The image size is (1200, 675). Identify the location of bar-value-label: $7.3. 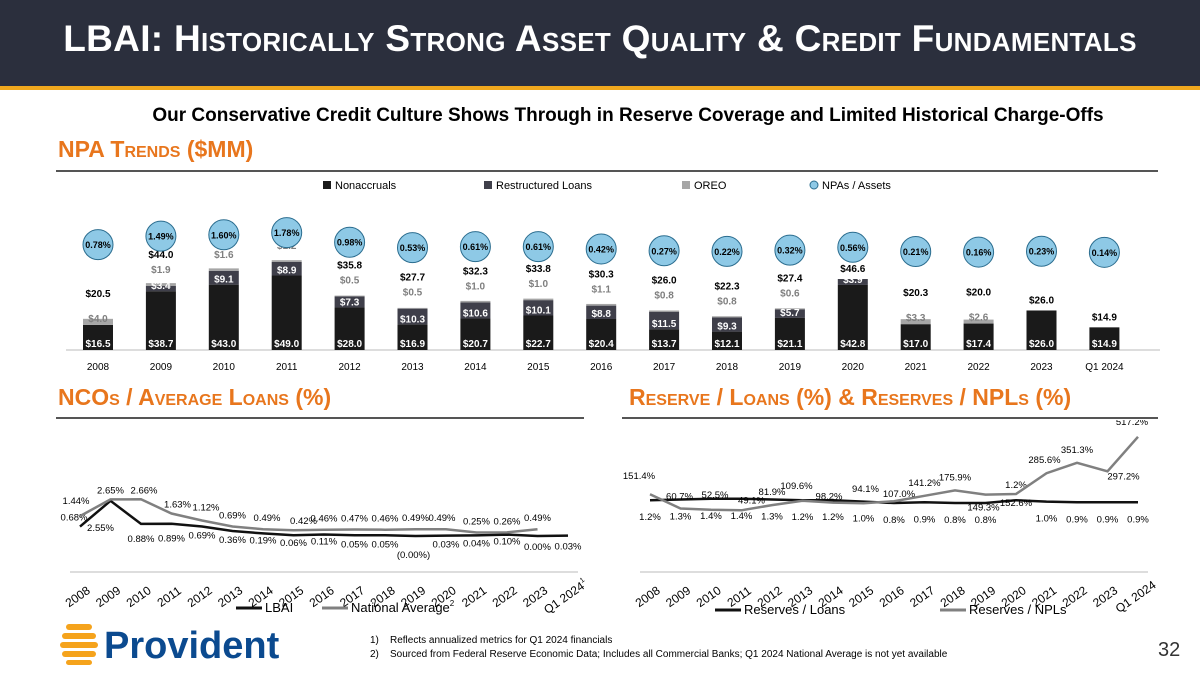
(350, 302).